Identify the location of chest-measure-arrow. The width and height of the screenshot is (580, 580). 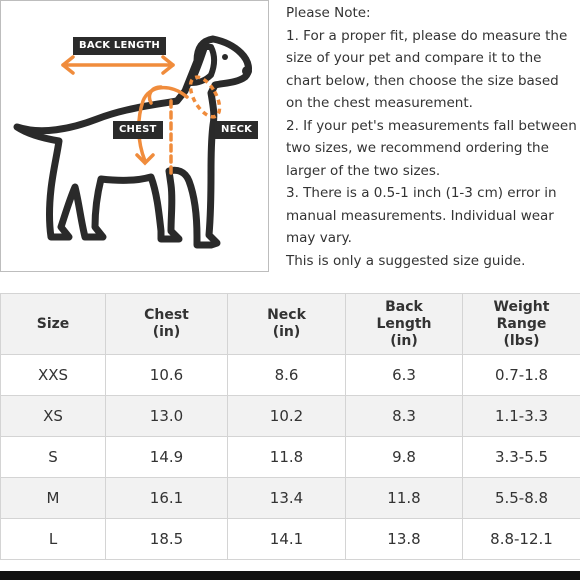
(162, 132).